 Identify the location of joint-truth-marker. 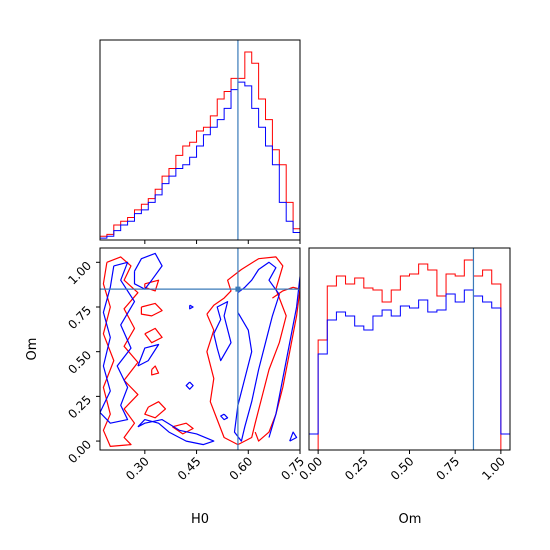
(238, 289).